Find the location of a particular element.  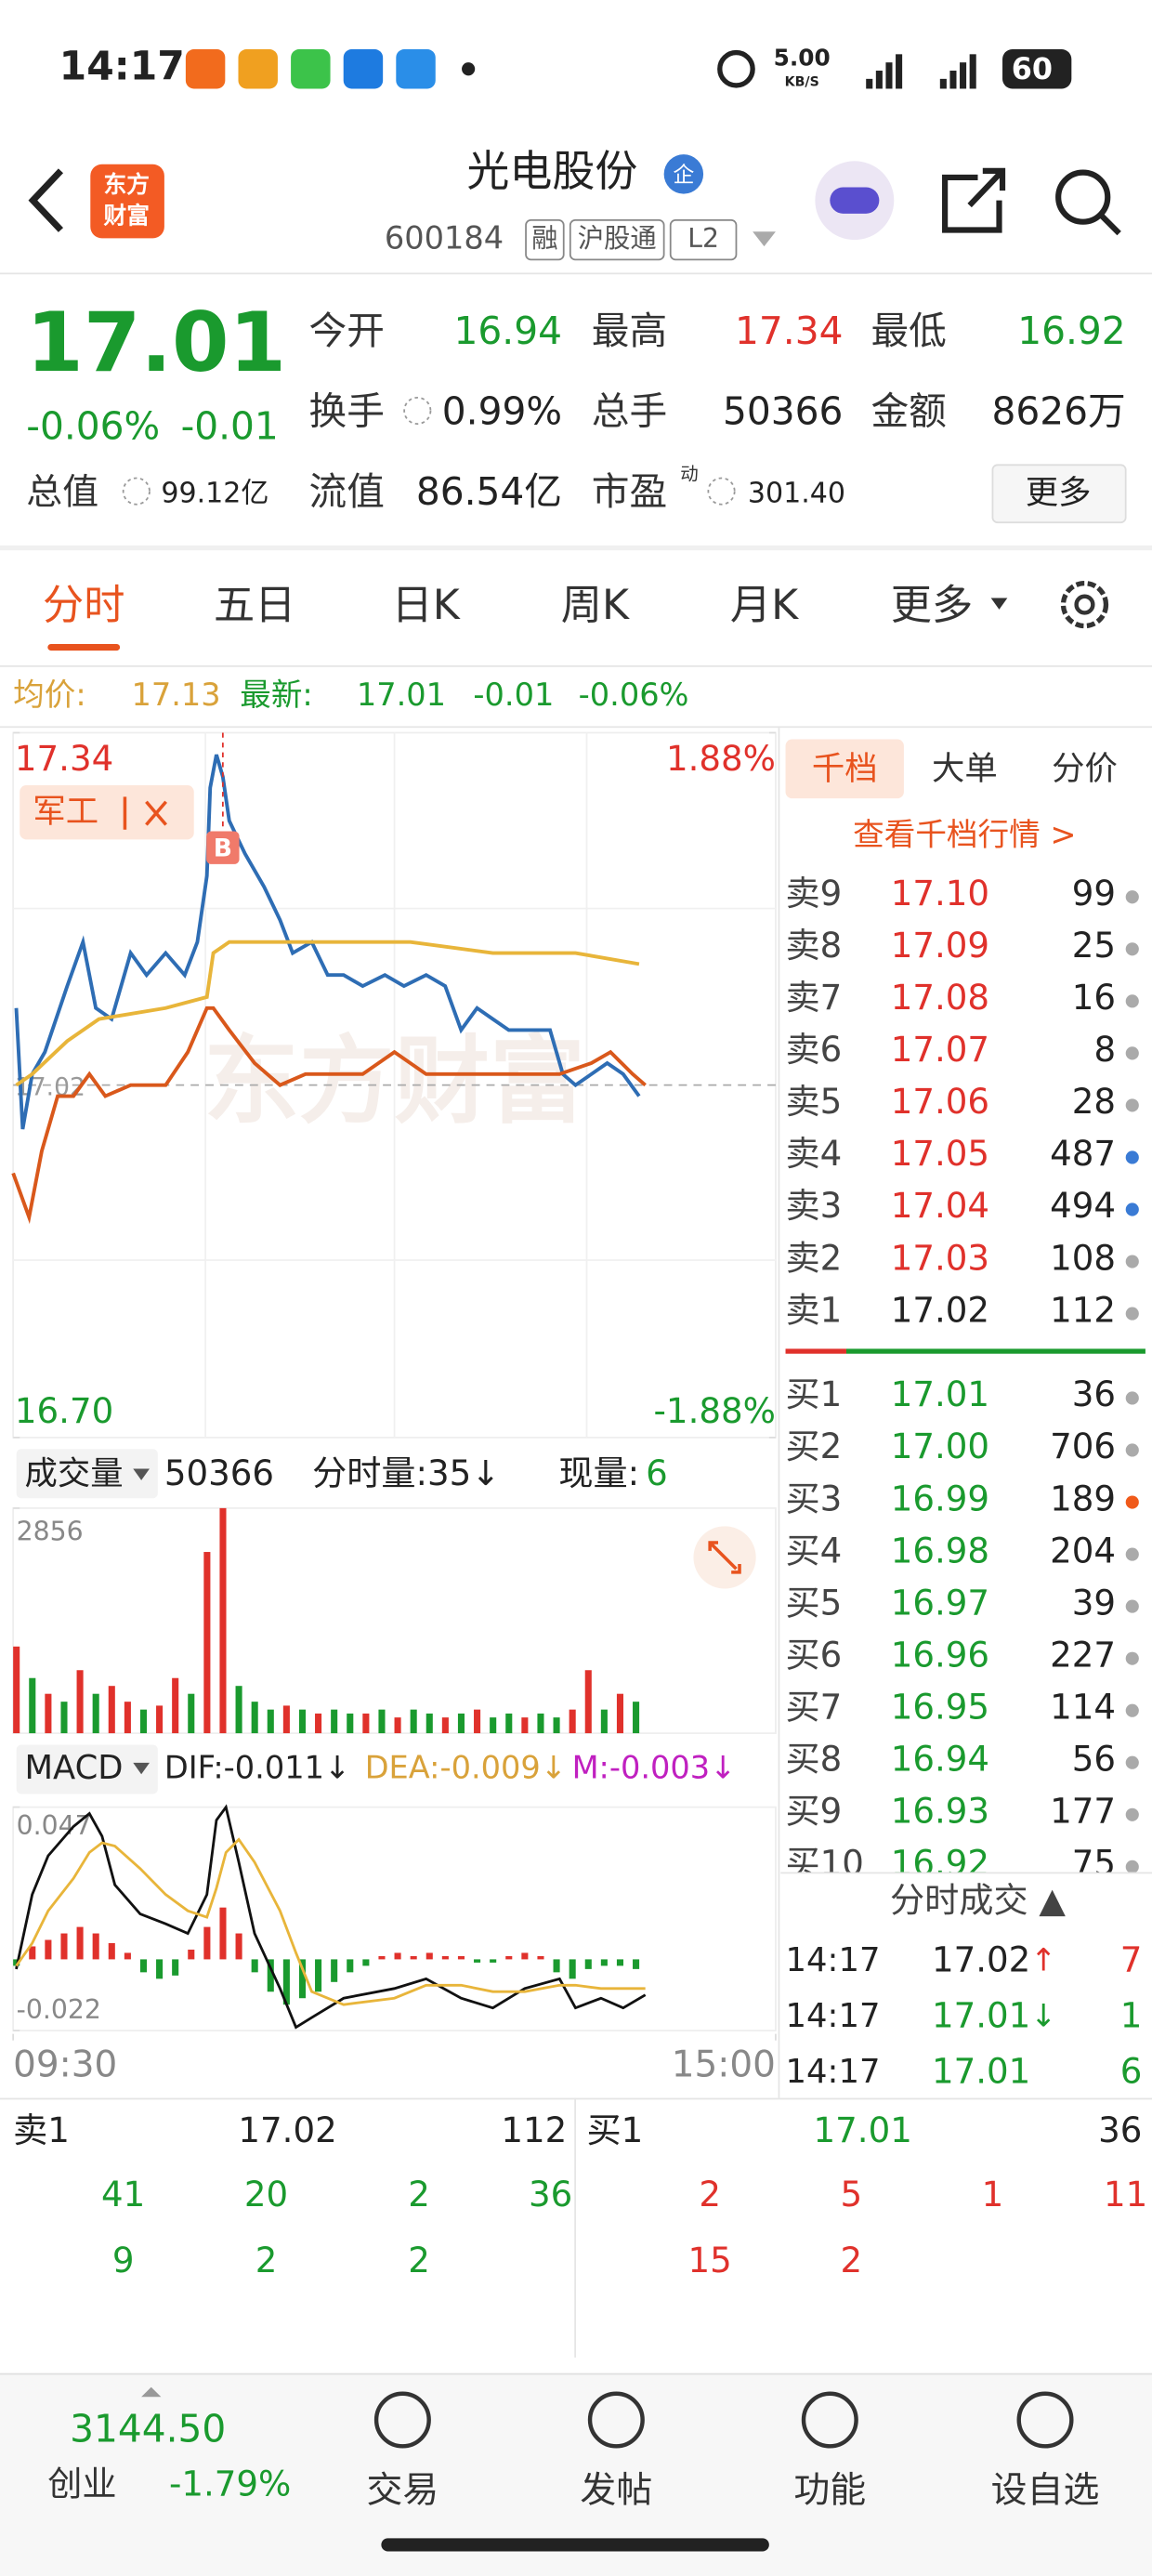

price-line is located at coordinates (329, 1115).